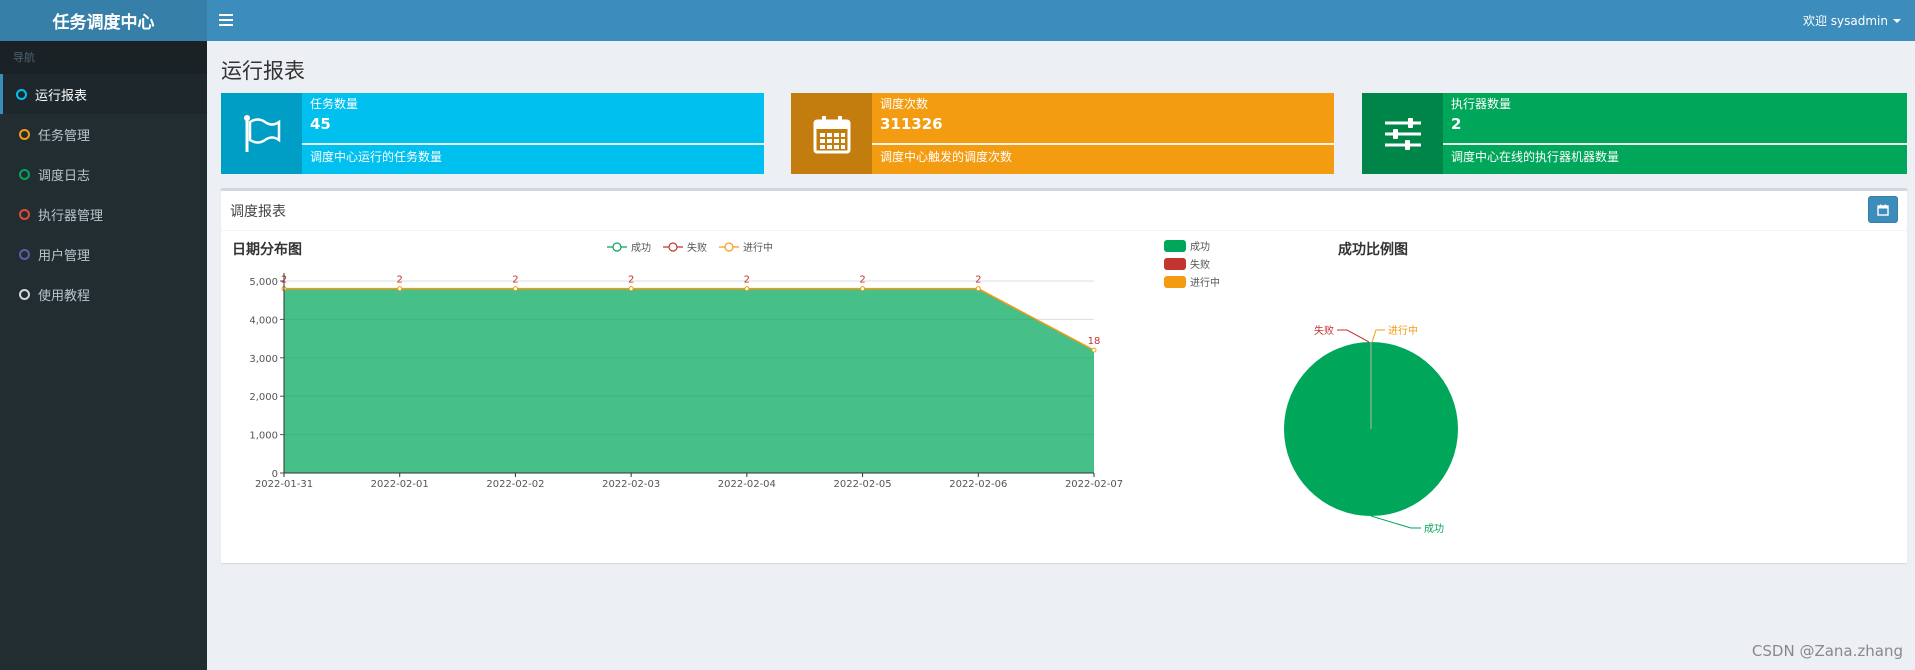  What do you see at coordinates (978, 484) in the screenshot?
I see `x-tick-label: 2022-02-06` at bounding box center [978, 484].